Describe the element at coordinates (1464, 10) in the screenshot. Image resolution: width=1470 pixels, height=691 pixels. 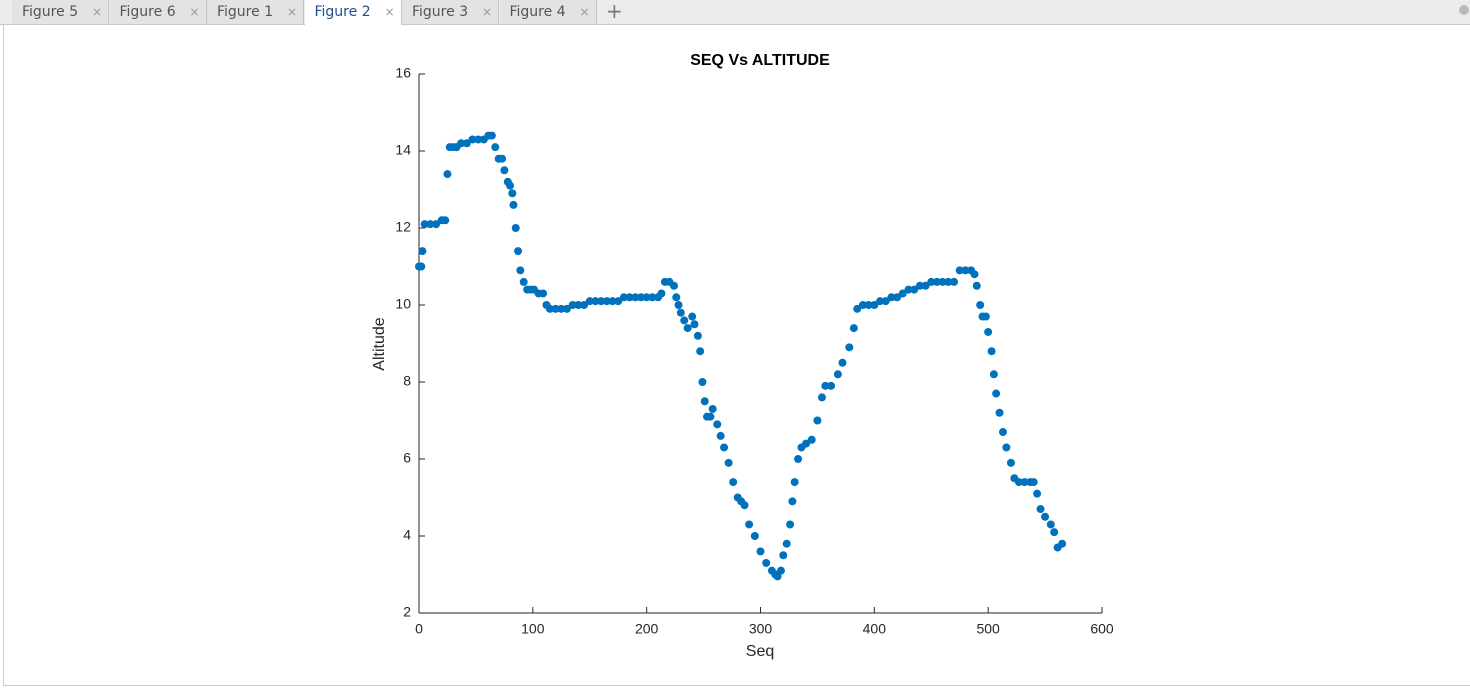
I see `menu-button` at that location.